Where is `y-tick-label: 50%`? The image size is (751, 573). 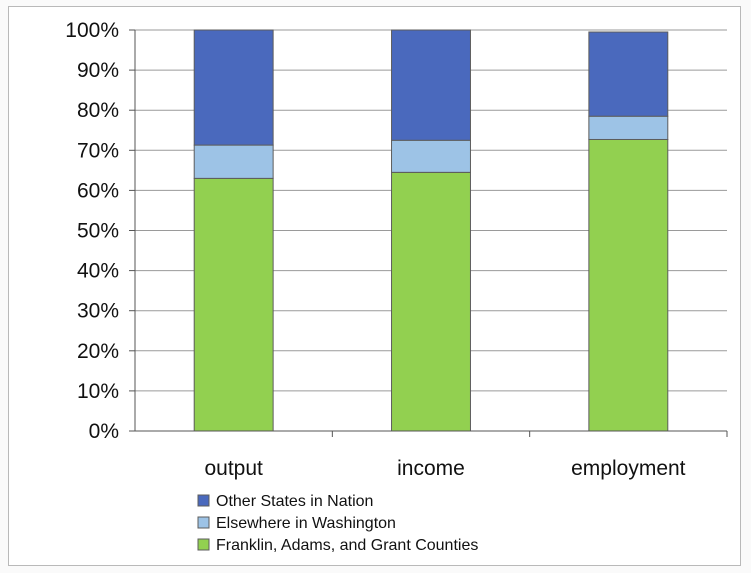 y-tick-label: 50% is located at coordinates (98, 231).